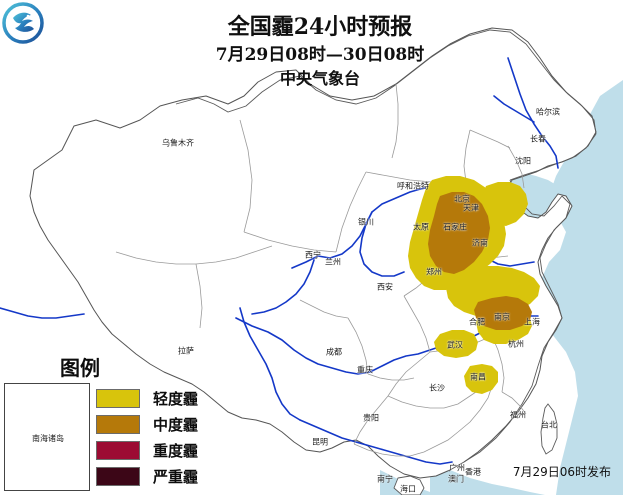 This screenshot has width=623, height=495. I want to click on south-china-sea-inset: 南海诸岛, so click(47, 437).